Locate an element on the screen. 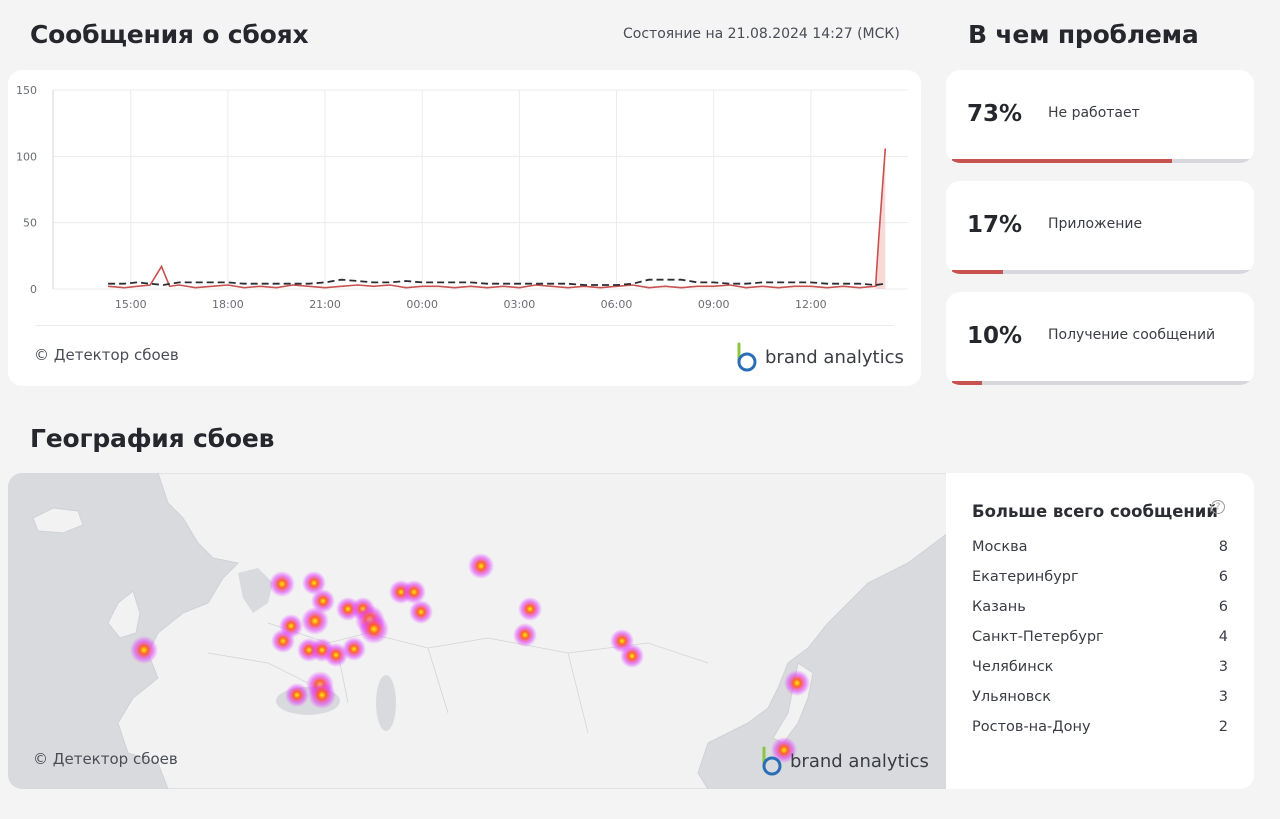 The width and height of the screenshot is (1280, 819). problem-percent: 10% is located at coordinates (995, 336).